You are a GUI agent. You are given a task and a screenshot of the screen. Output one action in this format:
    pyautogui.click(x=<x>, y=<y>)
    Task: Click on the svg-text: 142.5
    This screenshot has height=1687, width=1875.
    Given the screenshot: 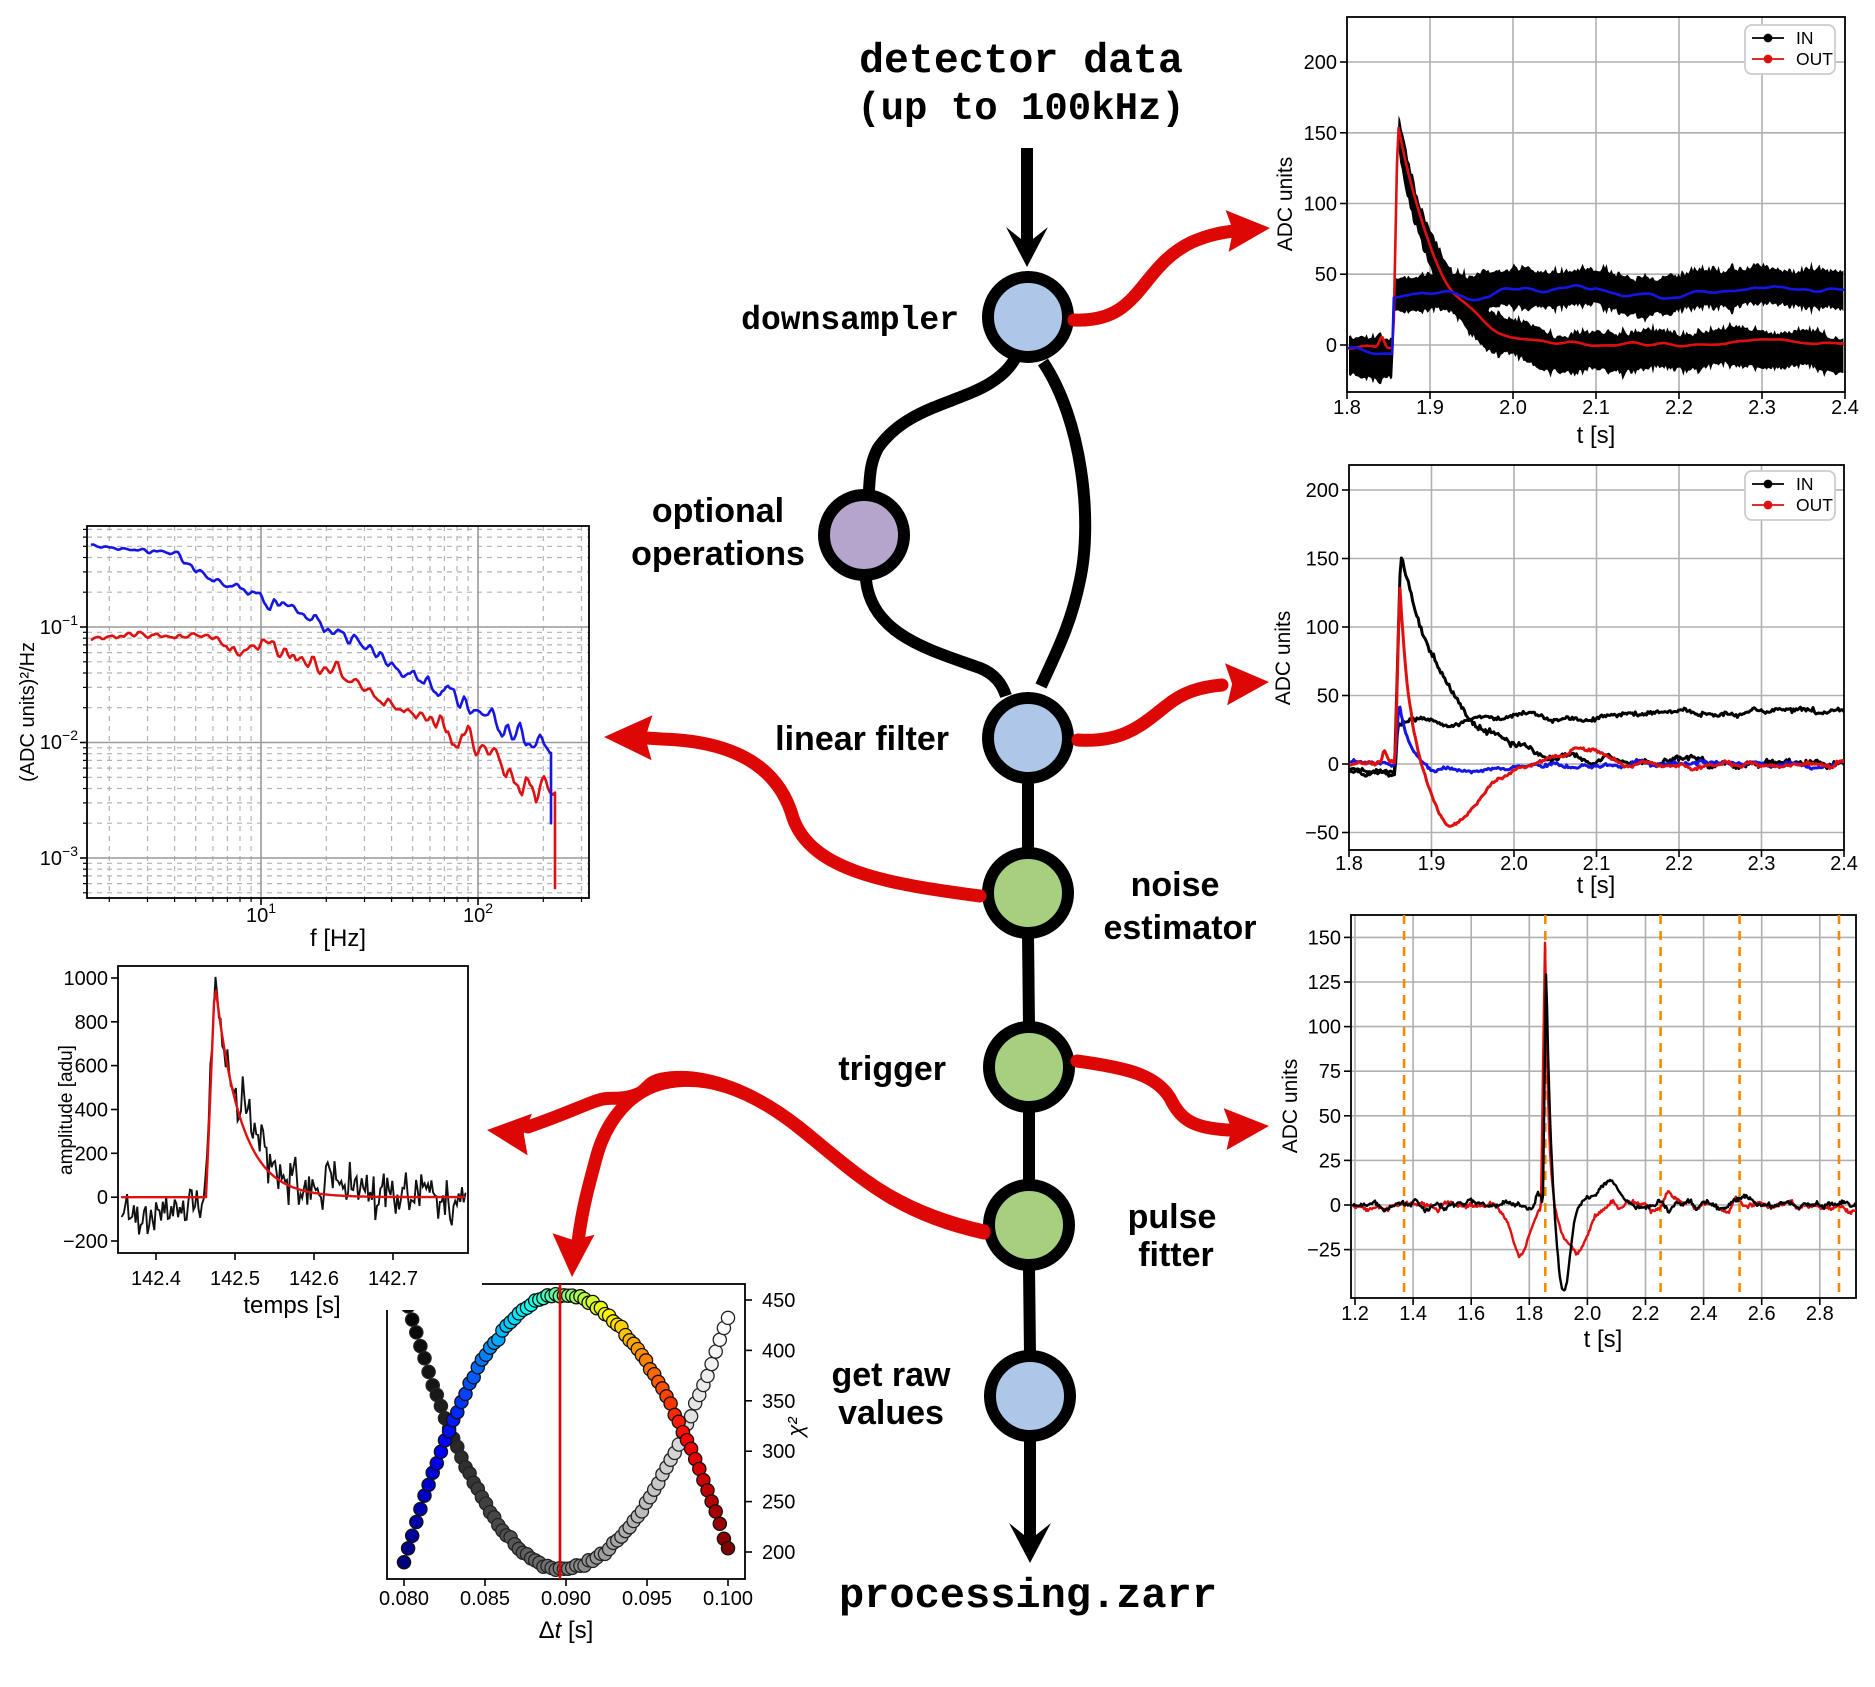 What is the action you would take?
    pyautogui.click(x=235, y=1279)
    